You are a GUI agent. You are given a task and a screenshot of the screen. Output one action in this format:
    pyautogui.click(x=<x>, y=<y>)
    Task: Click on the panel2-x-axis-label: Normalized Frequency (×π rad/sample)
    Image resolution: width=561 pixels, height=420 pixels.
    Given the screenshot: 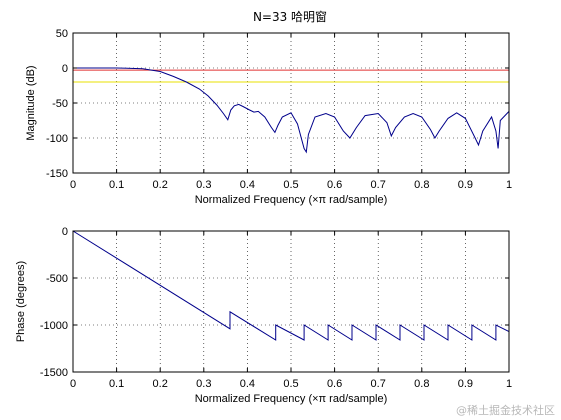 What is the action you would take?
    pyautogui.click(x=291, y=399)
    